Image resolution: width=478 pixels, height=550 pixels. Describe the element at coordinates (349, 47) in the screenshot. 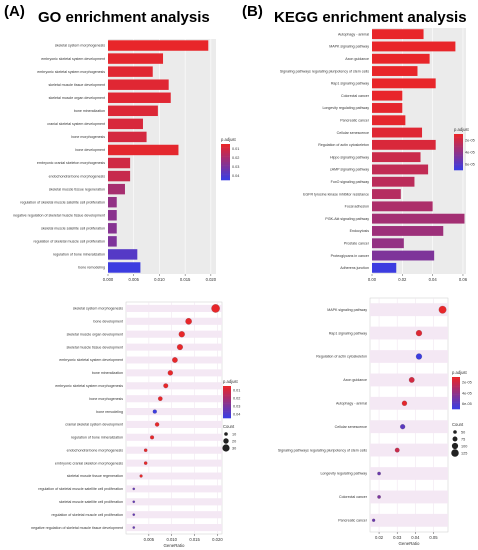

I see `kegg-bar-category-label: MAPK signaling pathway` at that location.